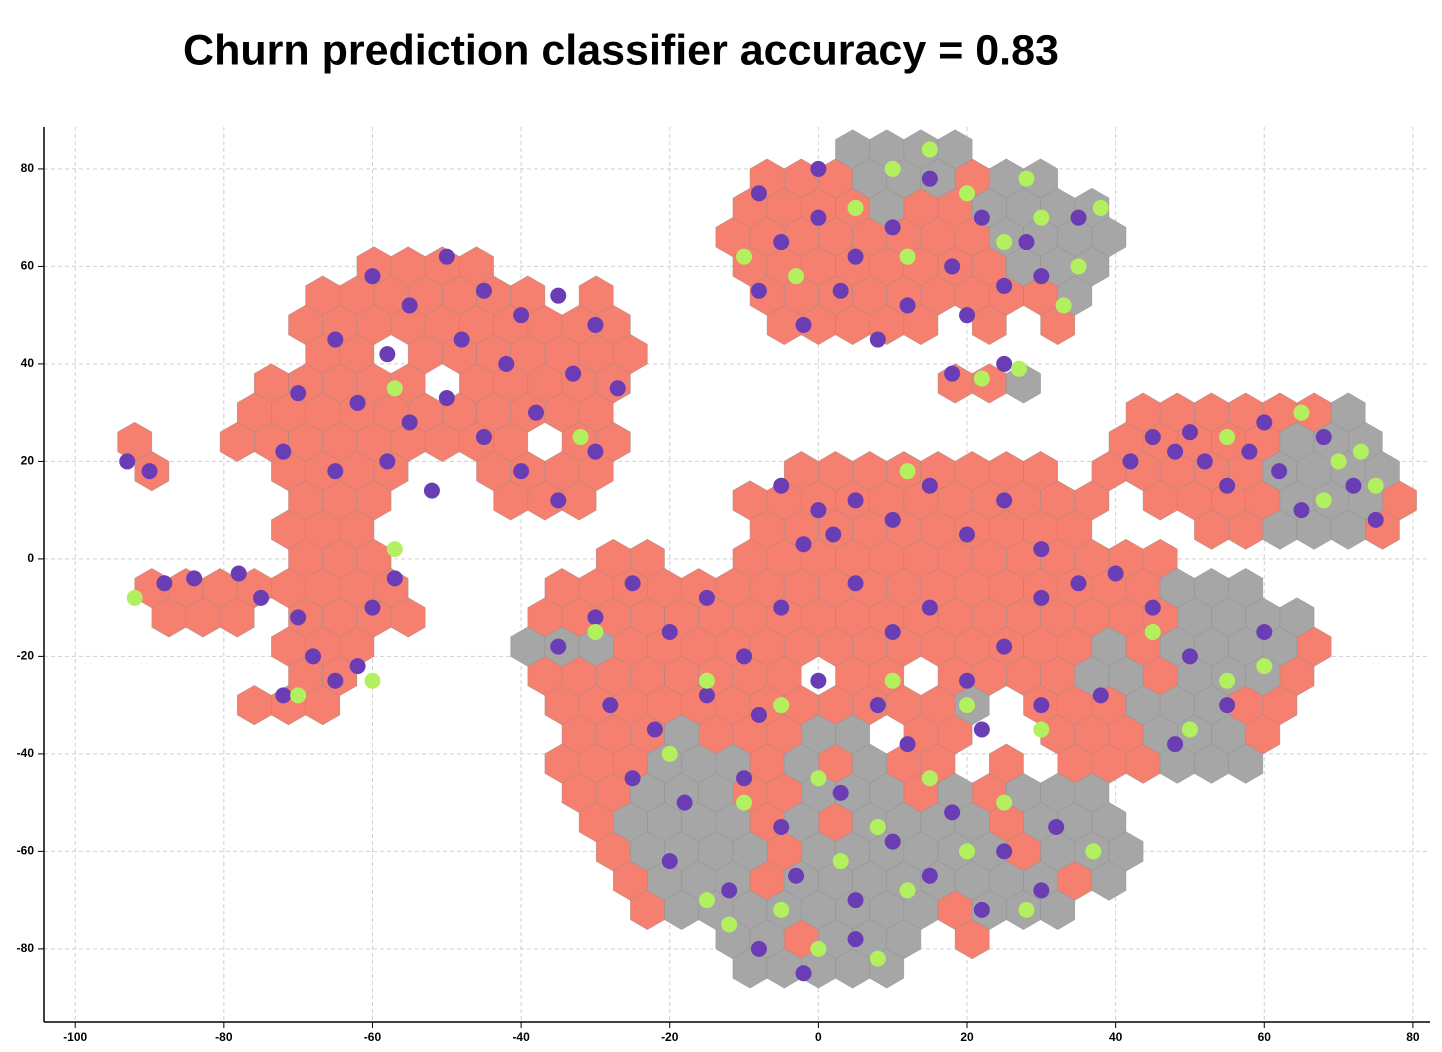 The height and width of the screenshot is (1052, 1442). What do you see at coordinates (28, 363) in the screenshot?
I see `y-tick-label: 40` at bounding box center [28, 363].